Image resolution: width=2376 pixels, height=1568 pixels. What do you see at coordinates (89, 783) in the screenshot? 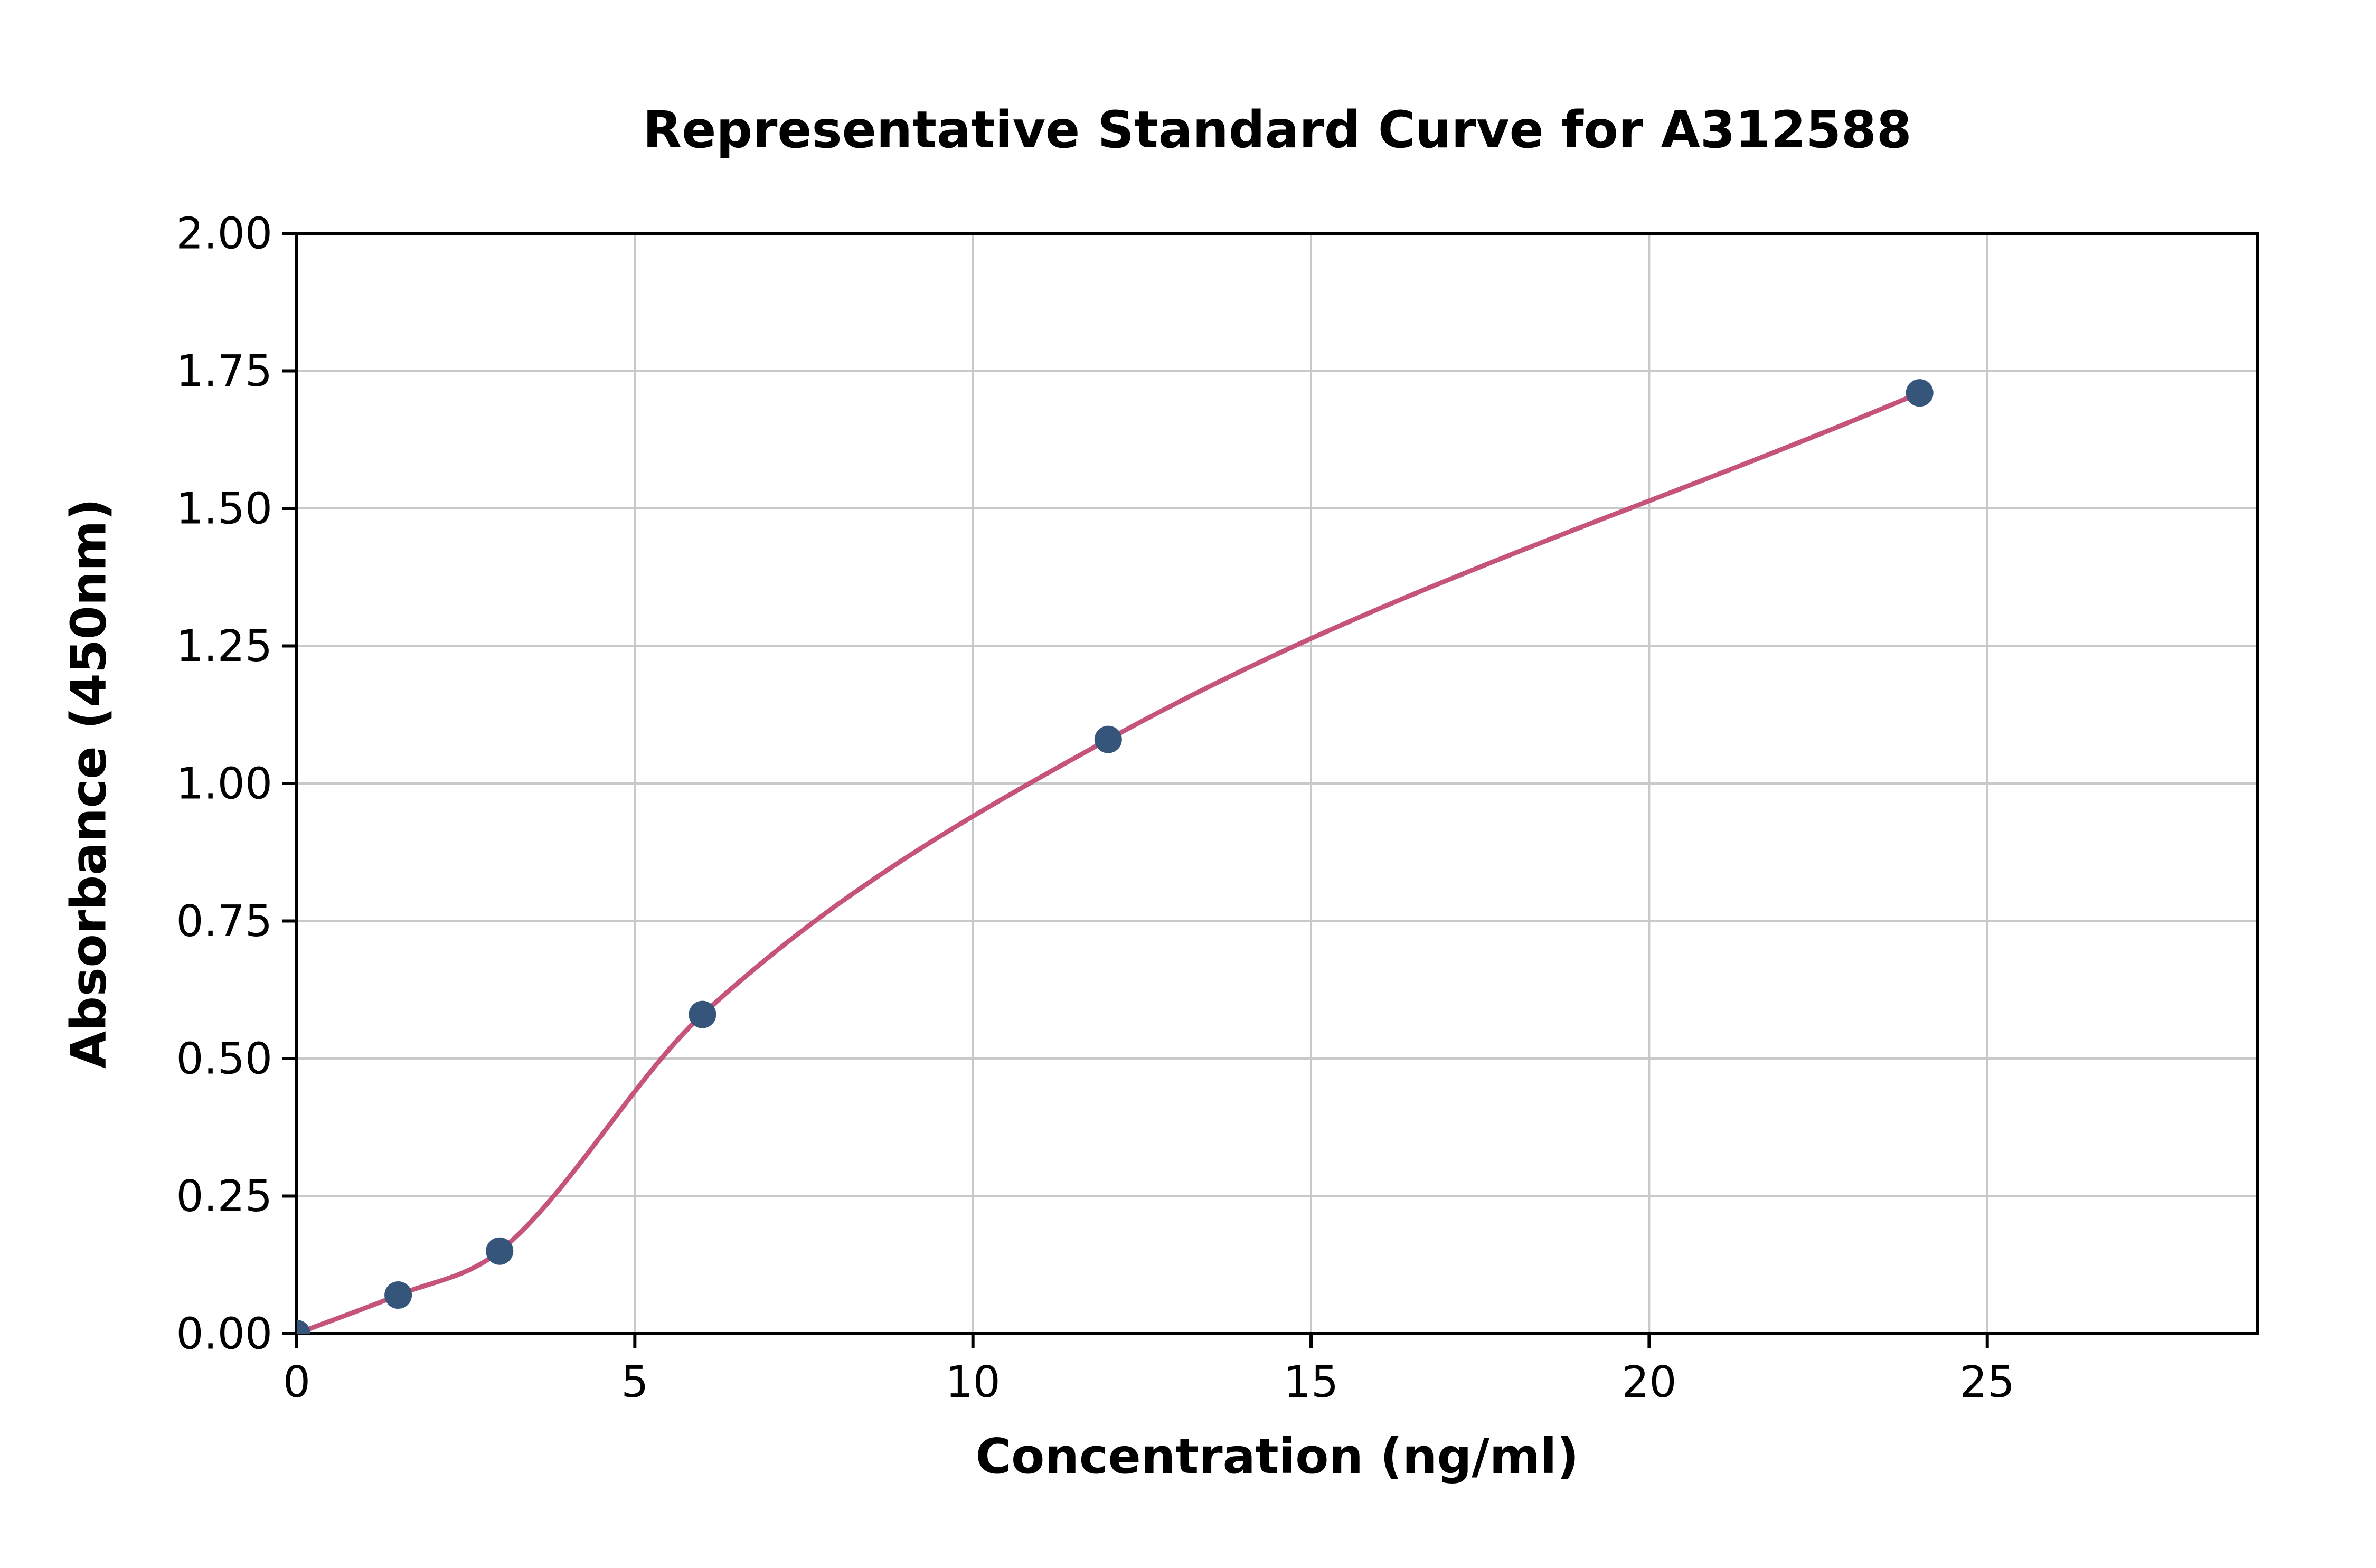
I see `y-axis-title: Absorbance (450nm)` at bounding box center [89, 783].